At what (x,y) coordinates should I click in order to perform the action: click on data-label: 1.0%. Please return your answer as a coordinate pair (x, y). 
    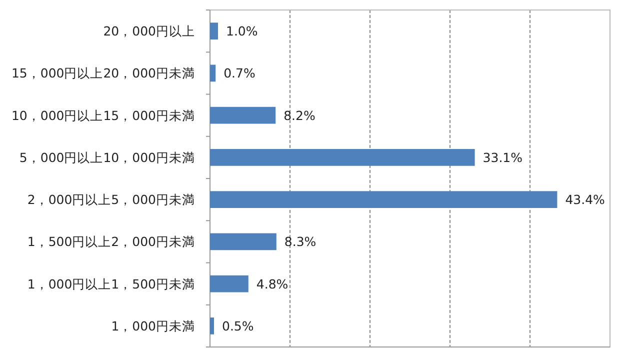
    Looking at the image, I should click on (242, 31).